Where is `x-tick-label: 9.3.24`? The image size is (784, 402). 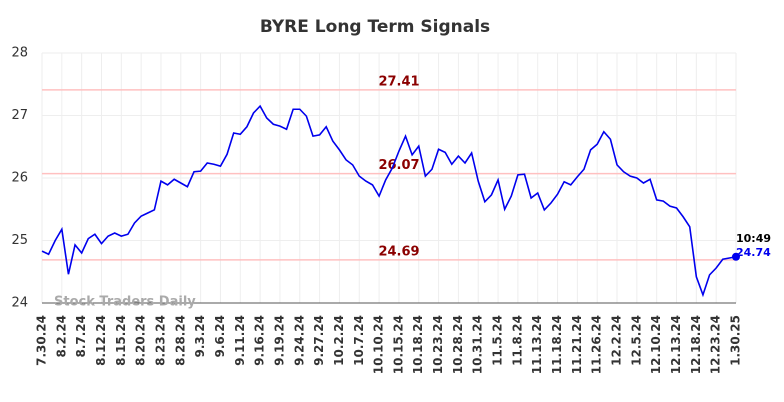
x-tick-label: 9.3.24 is located at coordinates (200, 336).